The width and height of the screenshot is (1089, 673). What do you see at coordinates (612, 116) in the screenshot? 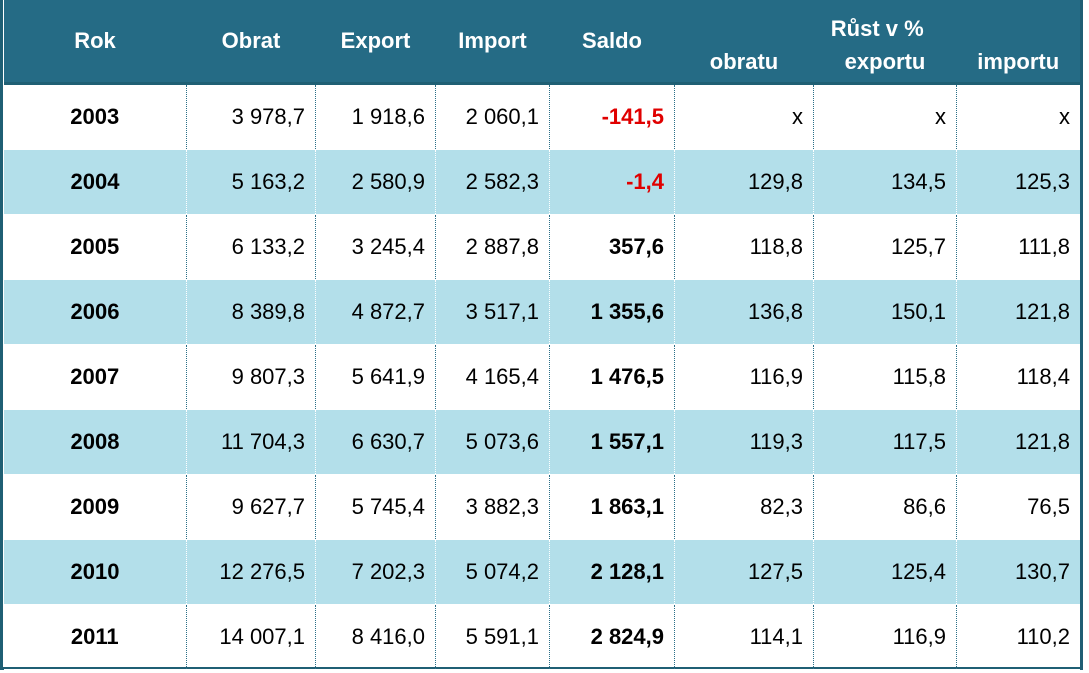
I see `value-cell: -141,5` at bounding box center [612, 116].